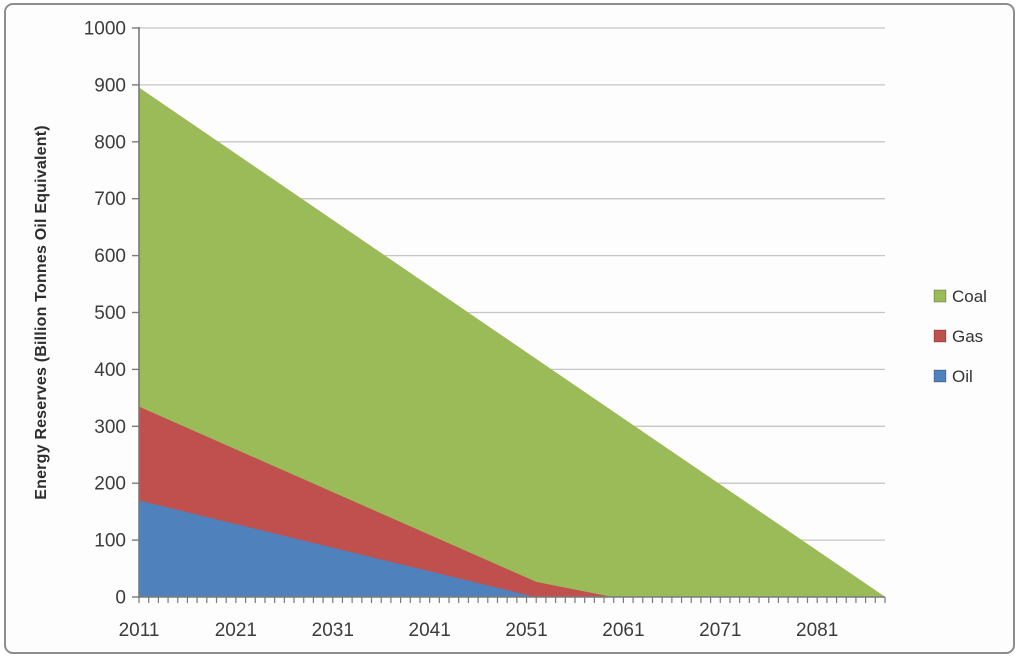  What do you see at coordinates (940, 296) in the screenshot?
I see `legend-swatch-coal` at bounding box center [940, 296].